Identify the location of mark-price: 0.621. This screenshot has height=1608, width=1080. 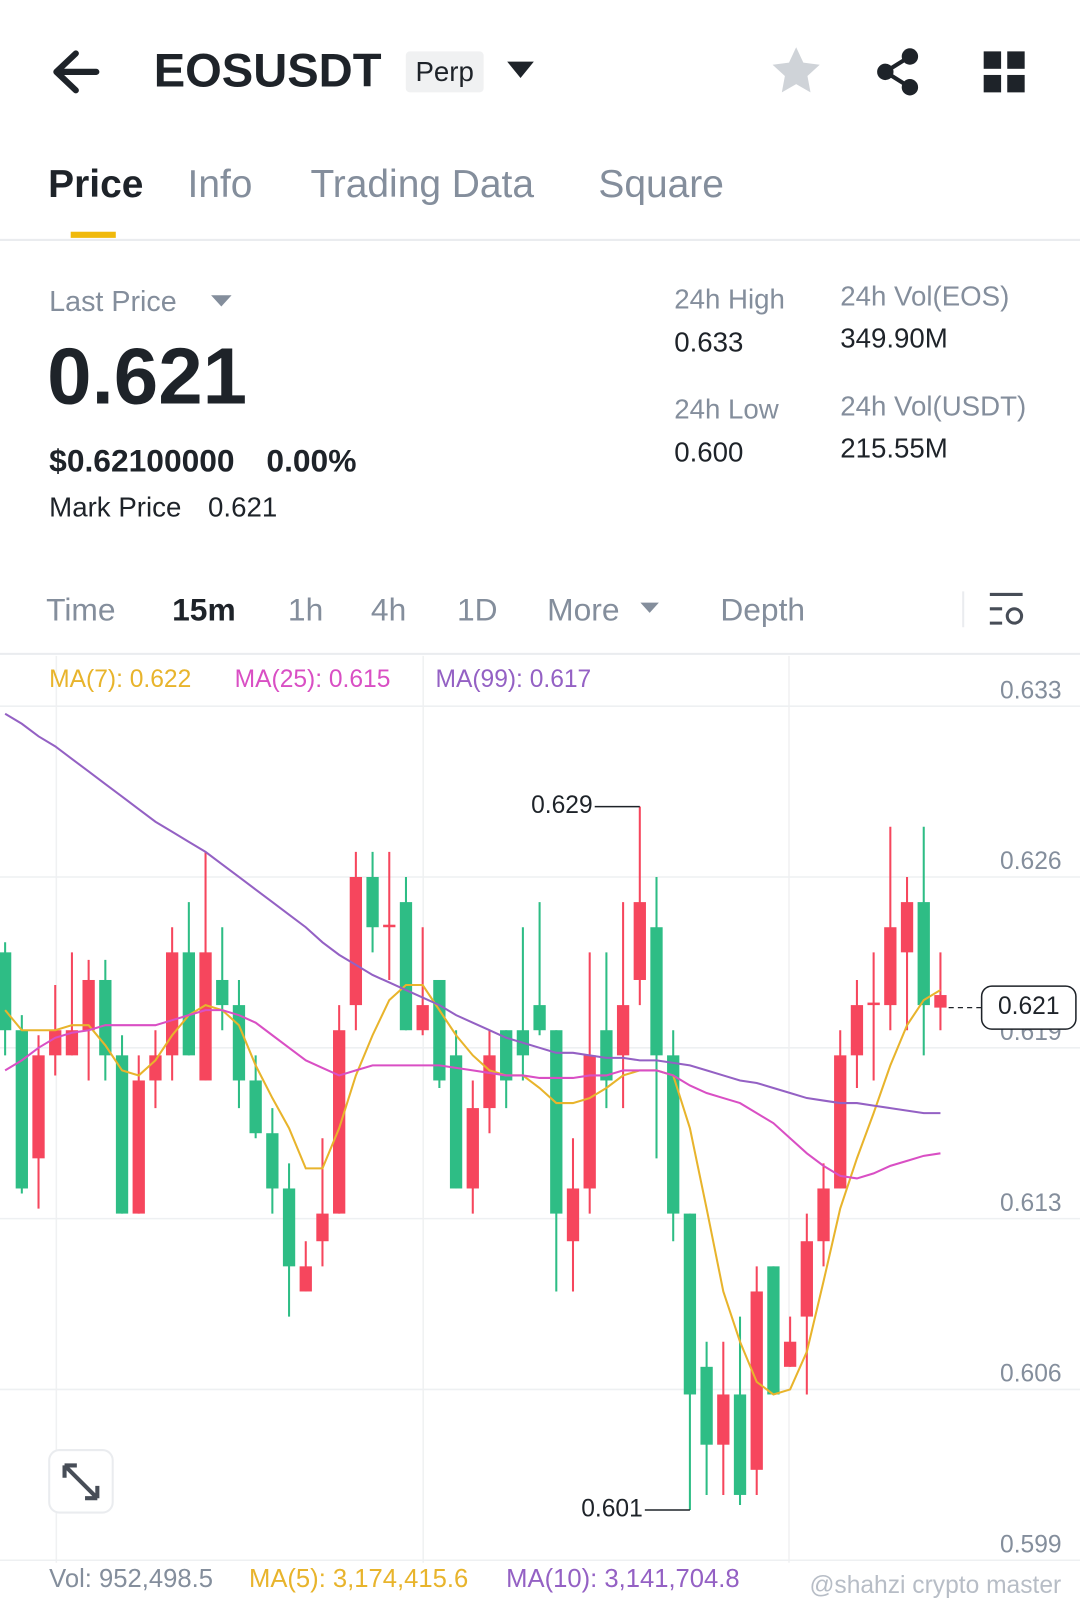
(242, 507).